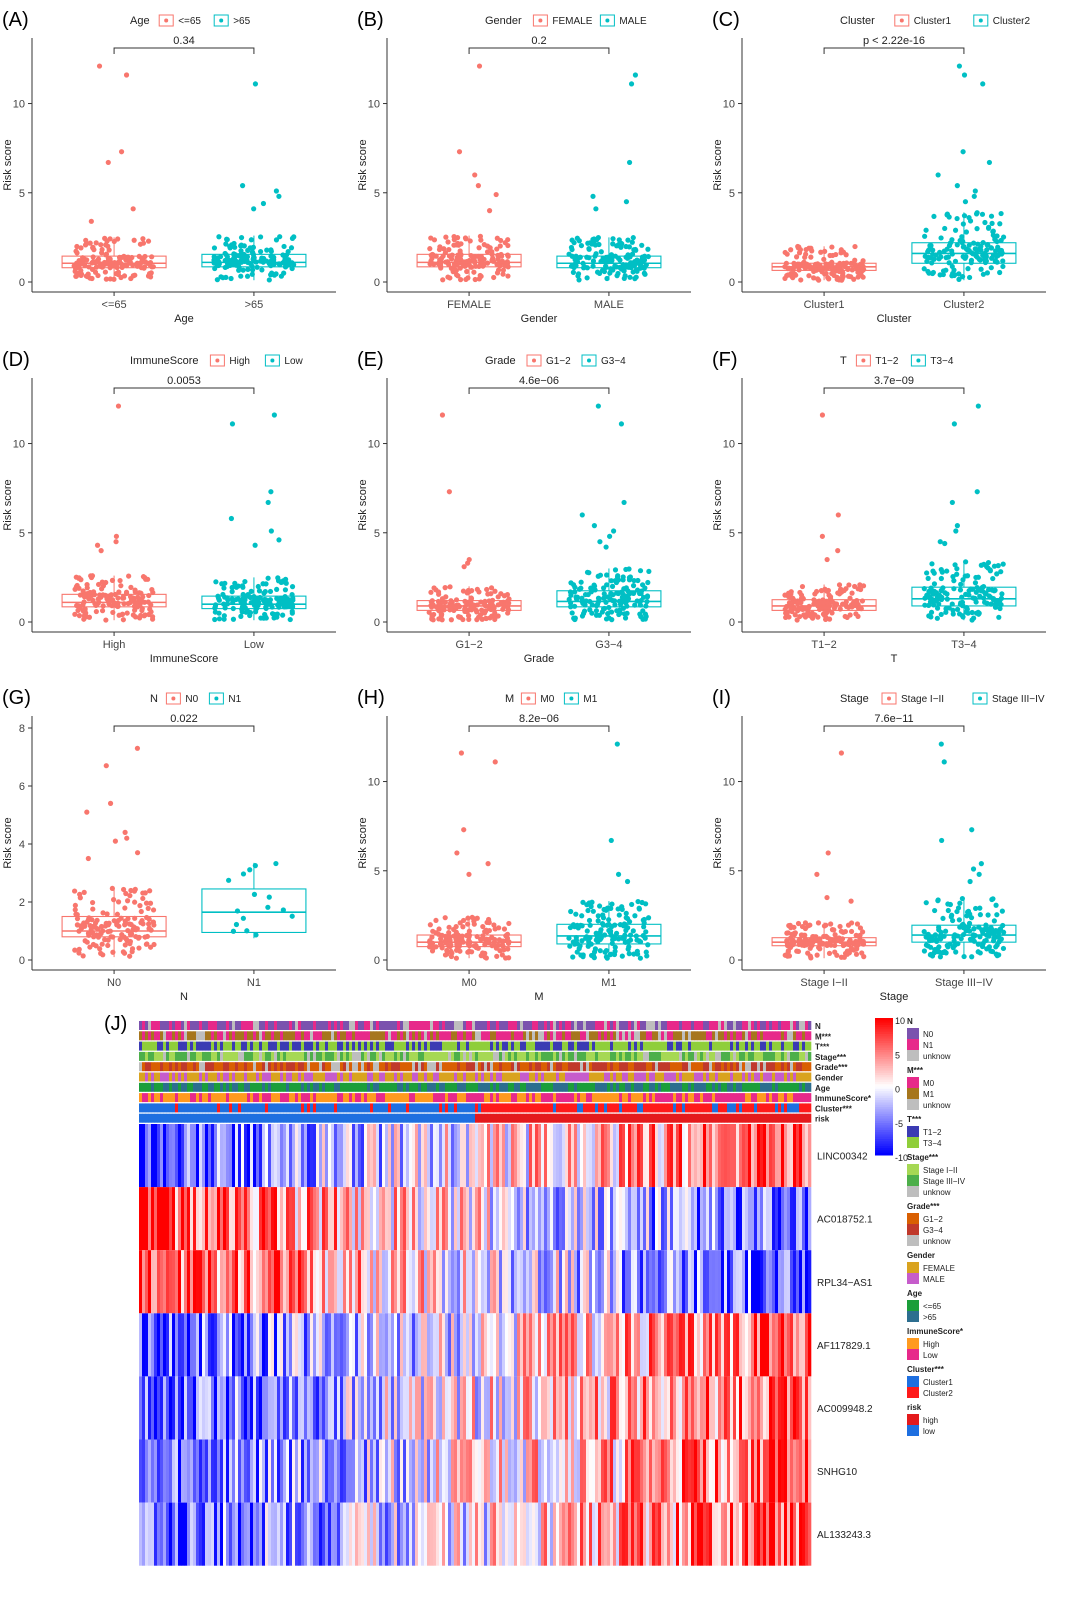 The height and width of the screenshot is (1615, 1091). Describe the element at coordinates (254, 645) in the screenshot. I see `x-tick-label: Low` at that location.